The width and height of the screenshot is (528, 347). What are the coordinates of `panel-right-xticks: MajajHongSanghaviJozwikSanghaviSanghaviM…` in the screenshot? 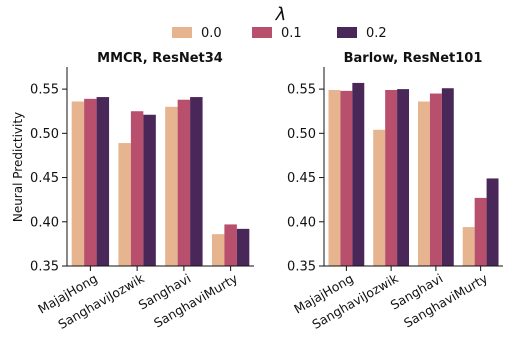 It's located at (391, 299).